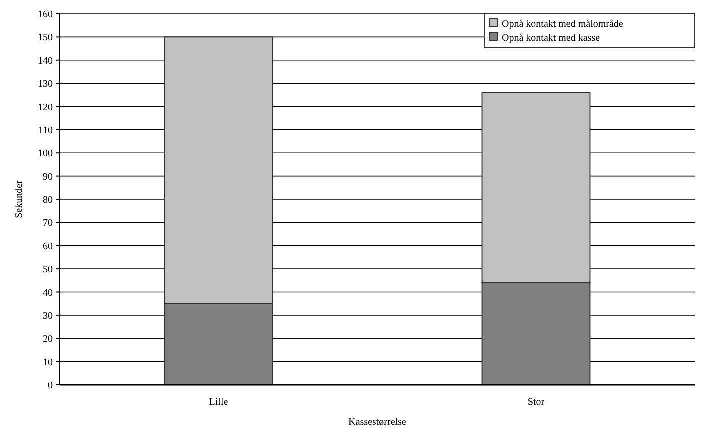 The height and width of the screenshot is (441, 711). Describe the element at coordinates (48, 224) in the screenshot. I see `y-tick-label: 70` at that location.